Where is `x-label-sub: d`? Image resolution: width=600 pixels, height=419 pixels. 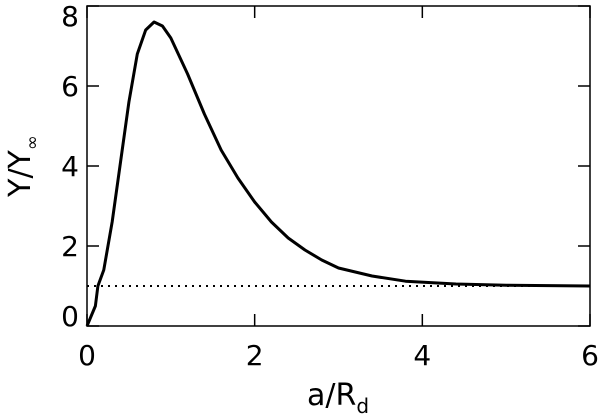 x-label-sub: d is located at coordinates (362, 406).